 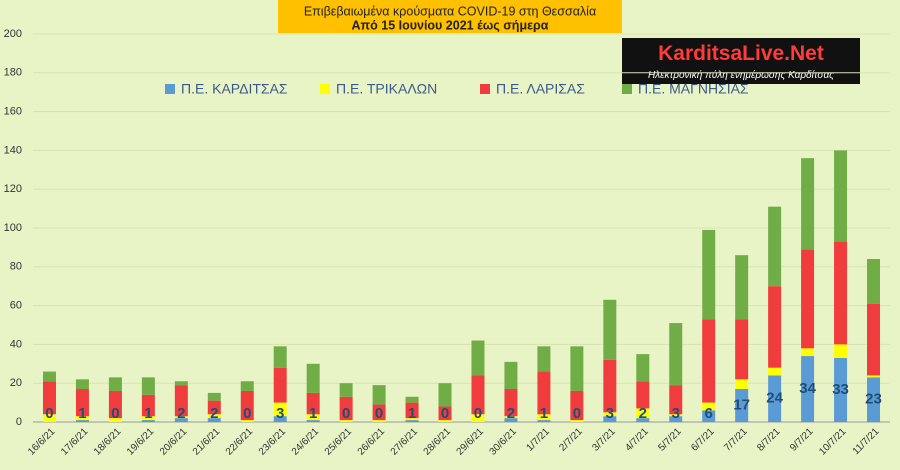 I want to click on y-tick-label: 20, so click(x=16, y=383).